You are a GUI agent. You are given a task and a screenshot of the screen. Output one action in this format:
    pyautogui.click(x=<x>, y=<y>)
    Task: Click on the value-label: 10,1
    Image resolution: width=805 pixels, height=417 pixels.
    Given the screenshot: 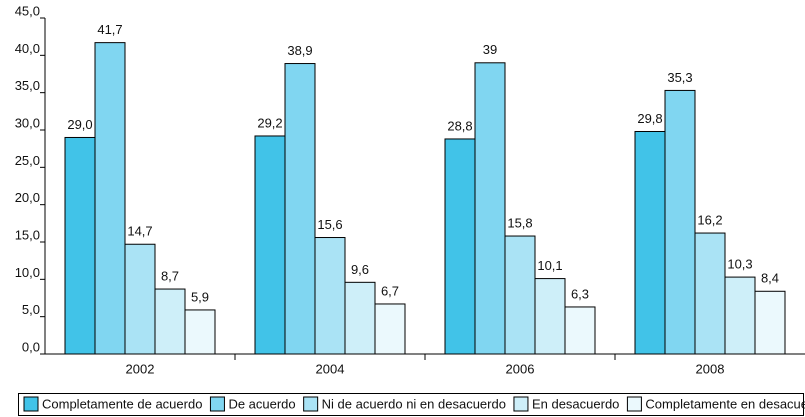 What is the action you would take?
    pyautogui.click(x=549, y=265)
    